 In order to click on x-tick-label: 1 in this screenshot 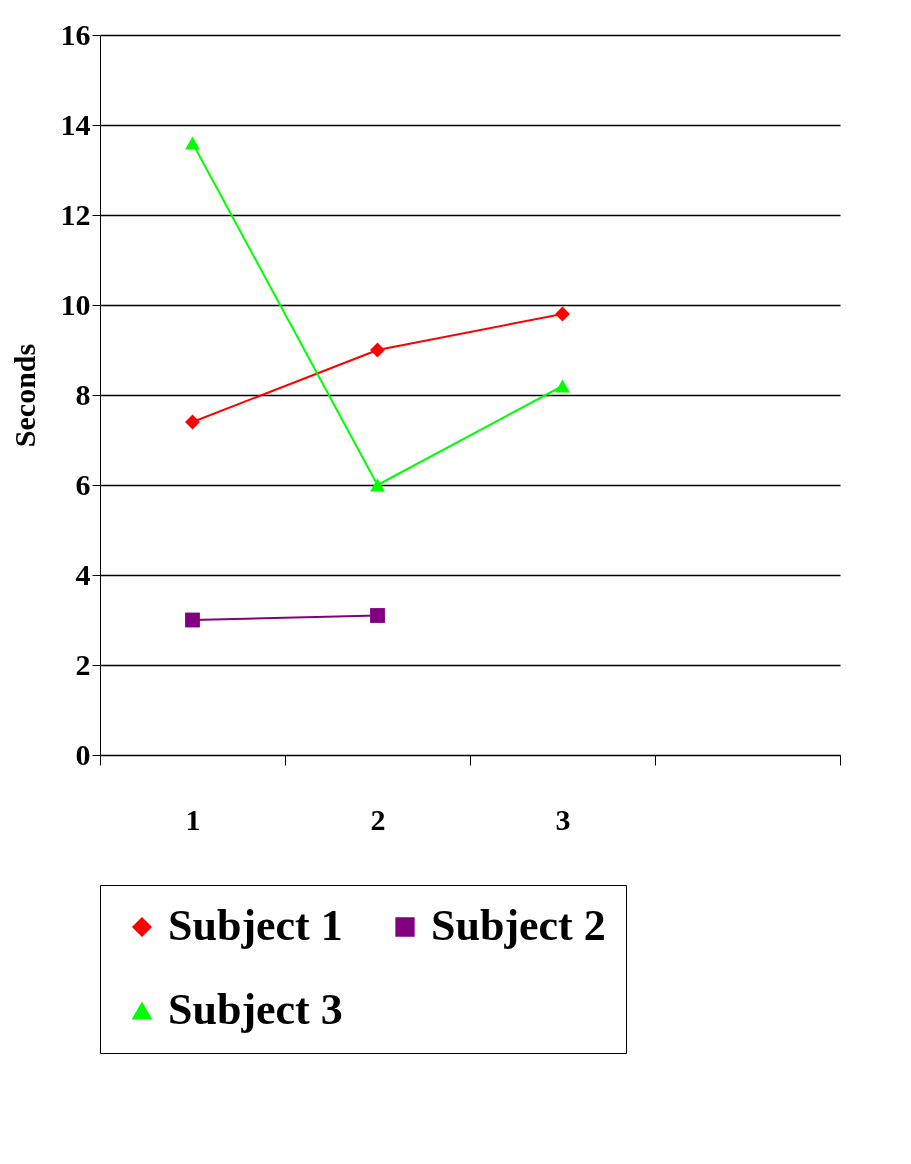, I will do `click(193, 819)`.